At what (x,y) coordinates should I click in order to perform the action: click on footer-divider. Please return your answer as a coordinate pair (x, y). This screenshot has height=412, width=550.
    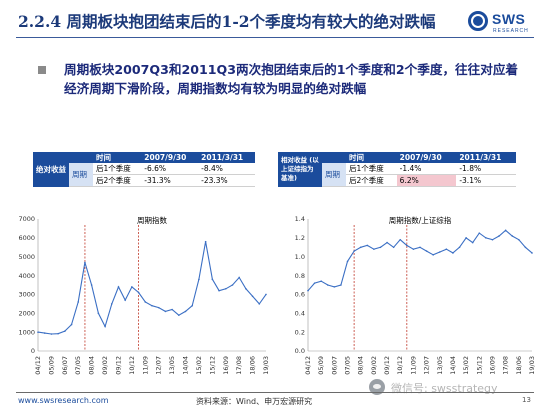
    Looking at the image, I should click on (275, 392).